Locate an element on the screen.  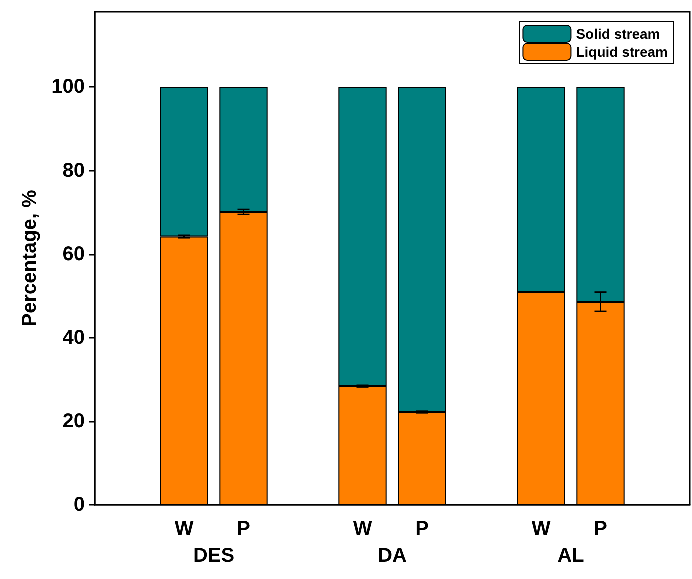
y-tick-label: 100 is located at coordinates (68, 87).